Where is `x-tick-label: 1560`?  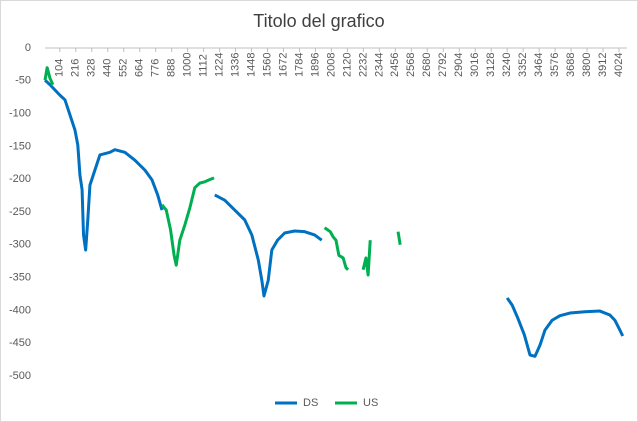
x-tick-label: 1560 is located at coordinates (267, 65).